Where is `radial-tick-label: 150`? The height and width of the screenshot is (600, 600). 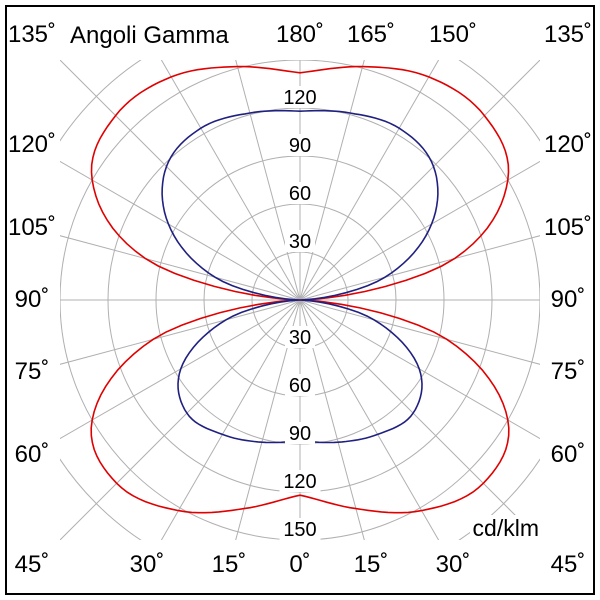 radial-tick-label: 150 is located at coordinates (299, 530).